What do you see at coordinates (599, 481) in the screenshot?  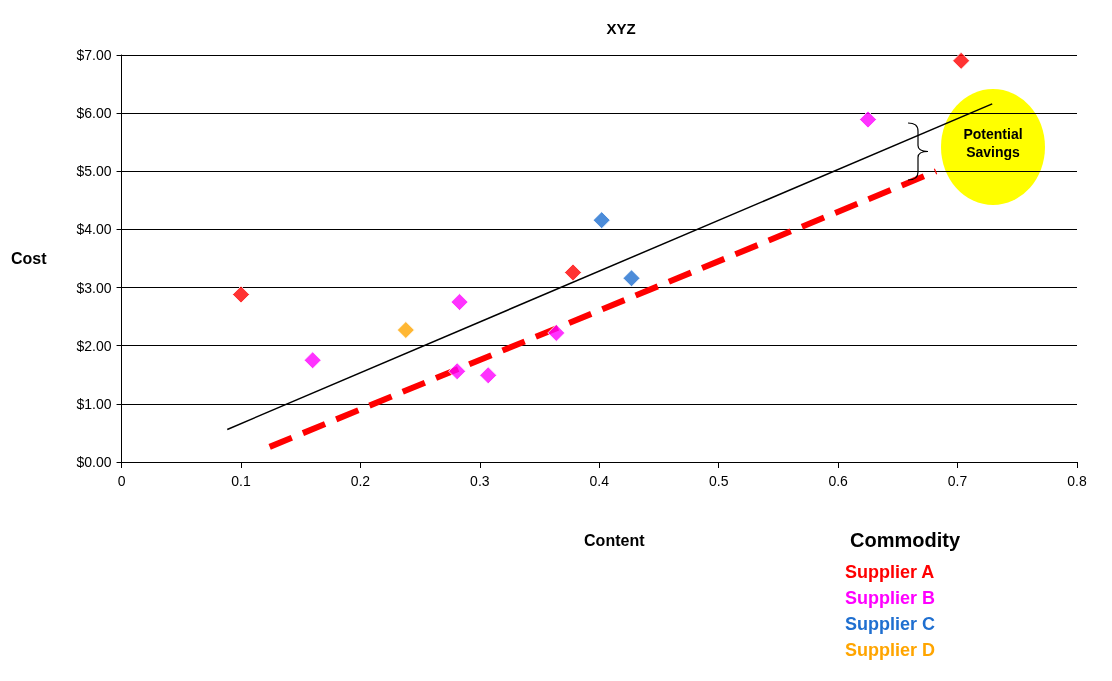 I see `x-tick-label: 0.4` at bounding box center [599, 481].